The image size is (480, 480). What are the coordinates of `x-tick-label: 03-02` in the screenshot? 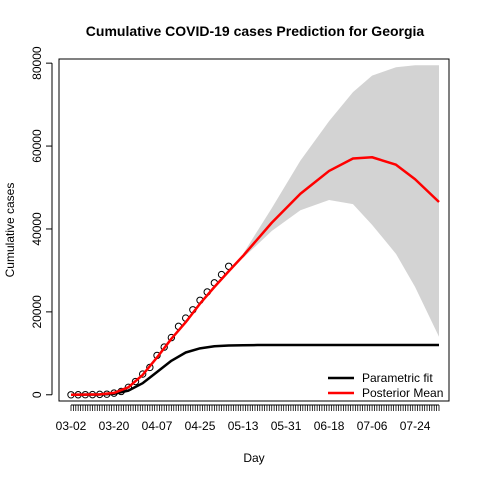 It's located at (71, 426).